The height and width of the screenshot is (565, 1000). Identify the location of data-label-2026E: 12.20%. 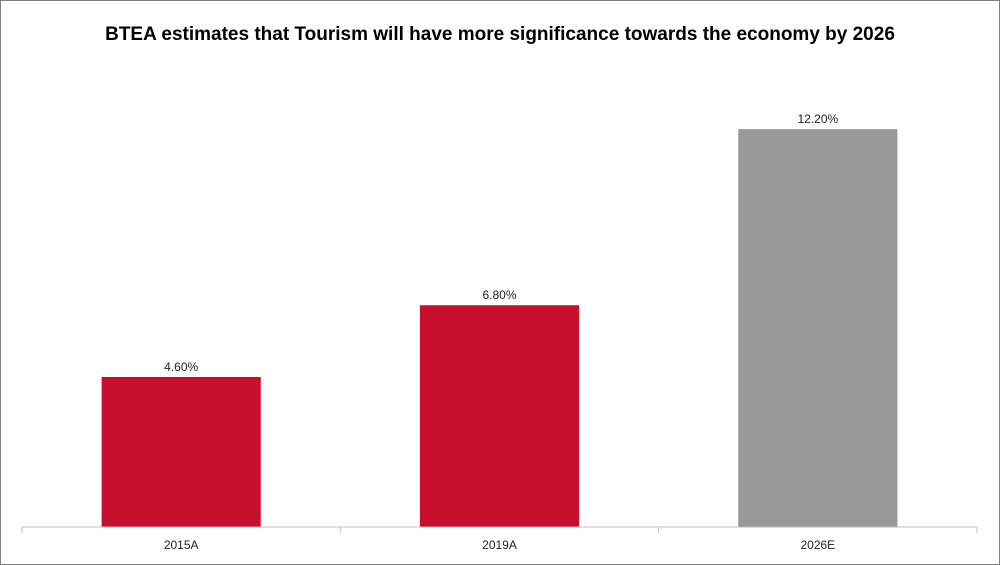
(817, 119).